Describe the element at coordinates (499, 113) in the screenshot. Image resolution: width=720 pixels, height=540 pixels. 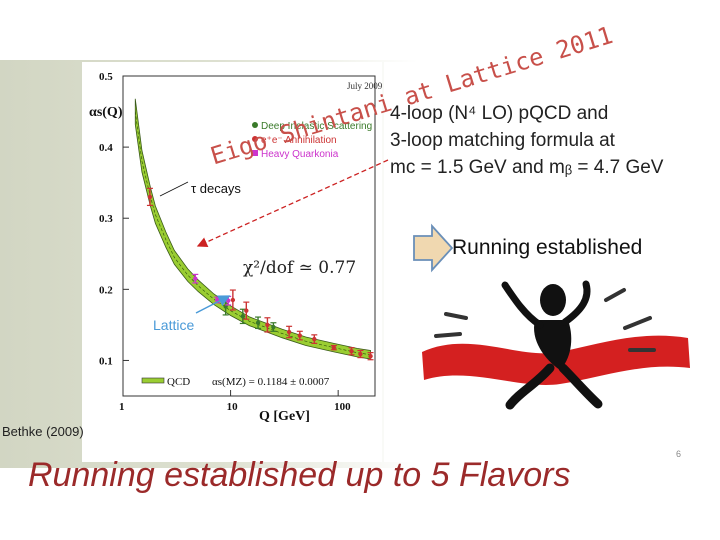
I see `description-line-1: 4-loop (N⁴ LO) pQCD and` at that location.